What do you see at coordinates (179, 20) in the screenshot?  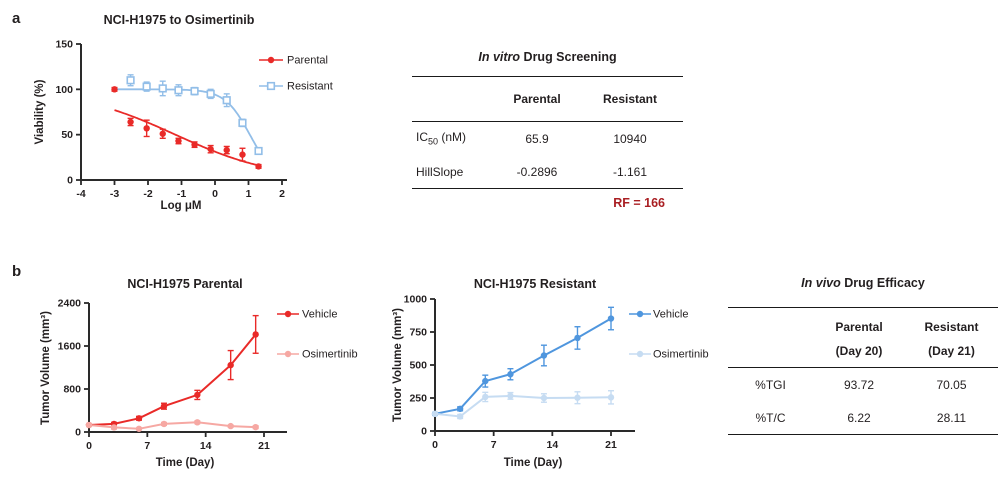 I see `svg-text: NCI-H1975 to Osimertinib` at bounding box center [179, 20].